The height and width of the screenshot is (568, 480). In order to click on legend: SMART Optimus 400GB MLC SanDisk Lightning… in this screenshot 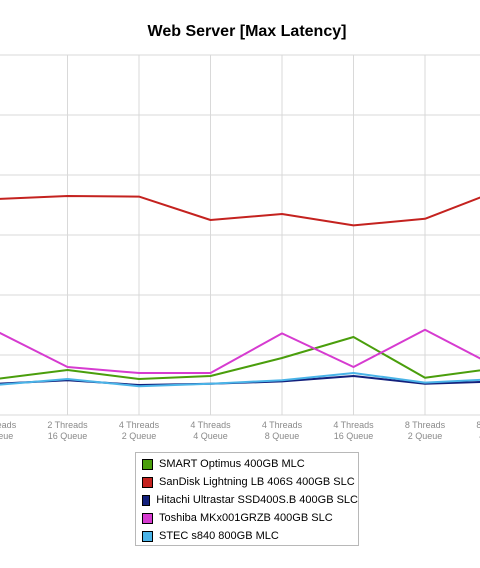, I will do `click(247, 499)`.